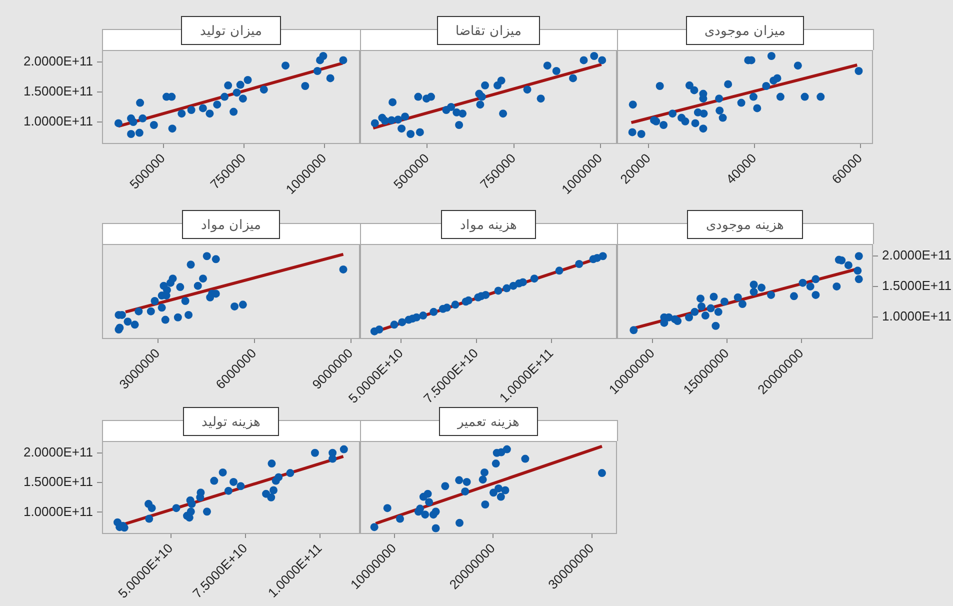  What do you see at coordinates (488, 421) in the screenshot?
I see `chart-title: هزینه تعمیر` at bounding box center [488, 421].